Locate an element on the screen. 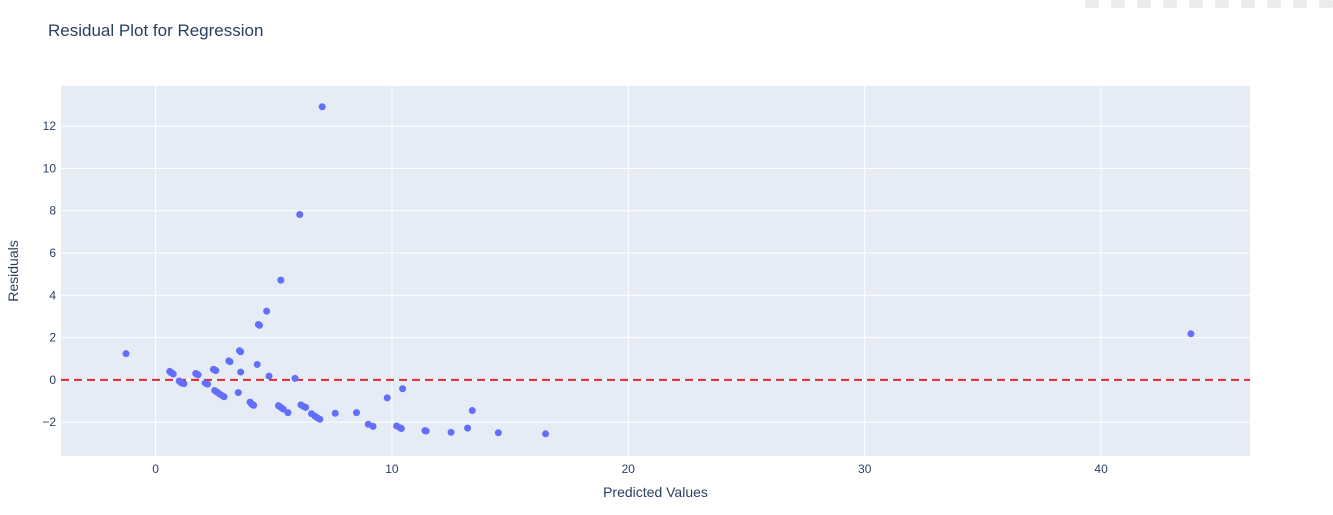 The image size is (1333, 515). zoom-icon is located at coordinates (1118, 4).